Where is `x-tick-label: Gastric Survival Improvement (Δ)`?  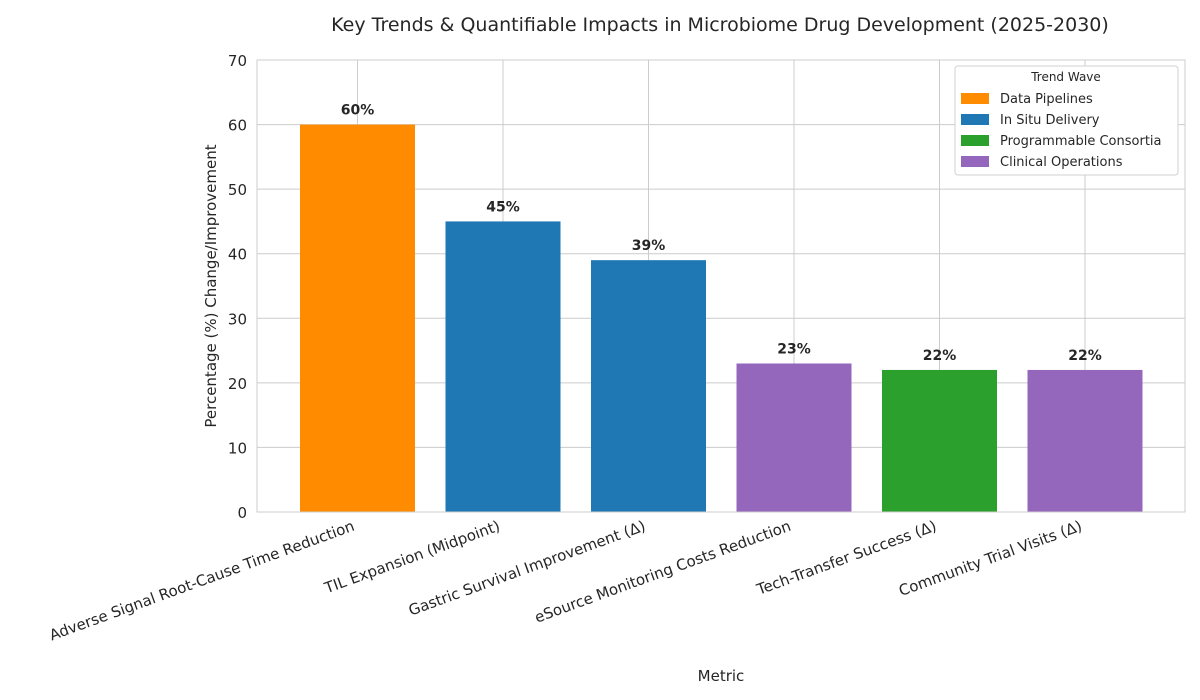 x-tick-label: Gastric Survival Improvement (Δ) is located at coordinates (527, 568).